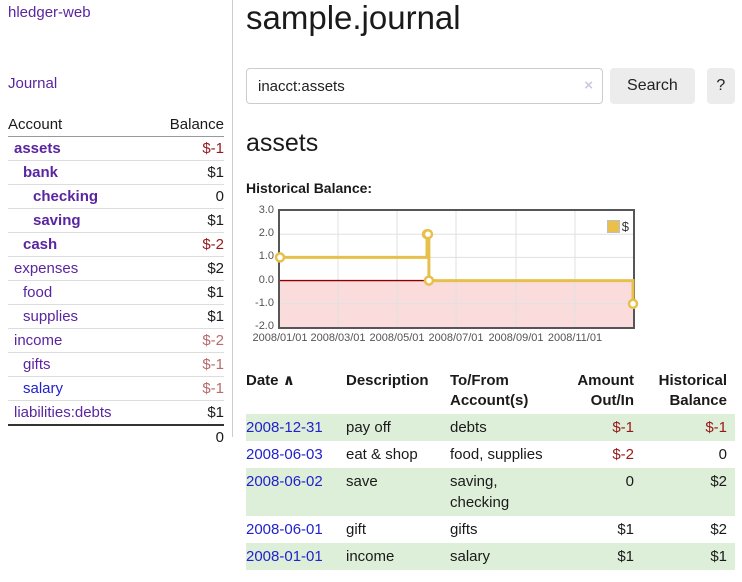 Image resolution: width=742 pixels, height=582 pixels. What do you see at coordinates (720, 86) in the screenshot?
I see `help-button: ?` at bounding box center [720, 86].